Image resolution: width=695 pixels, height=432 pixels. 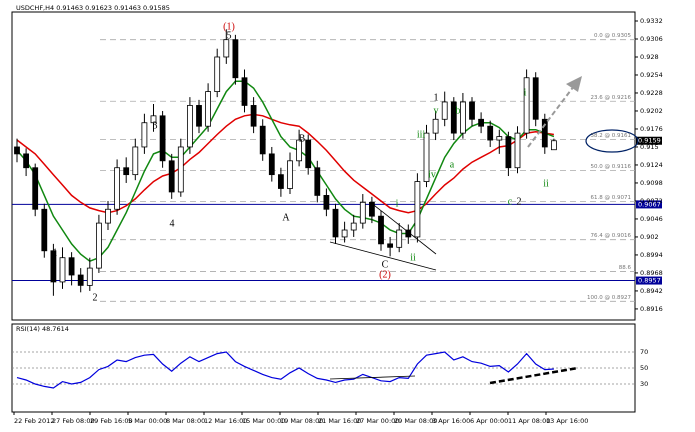 I want to click on x-tick-label: 15 Mar 00:00, so click(x=263, y=421).